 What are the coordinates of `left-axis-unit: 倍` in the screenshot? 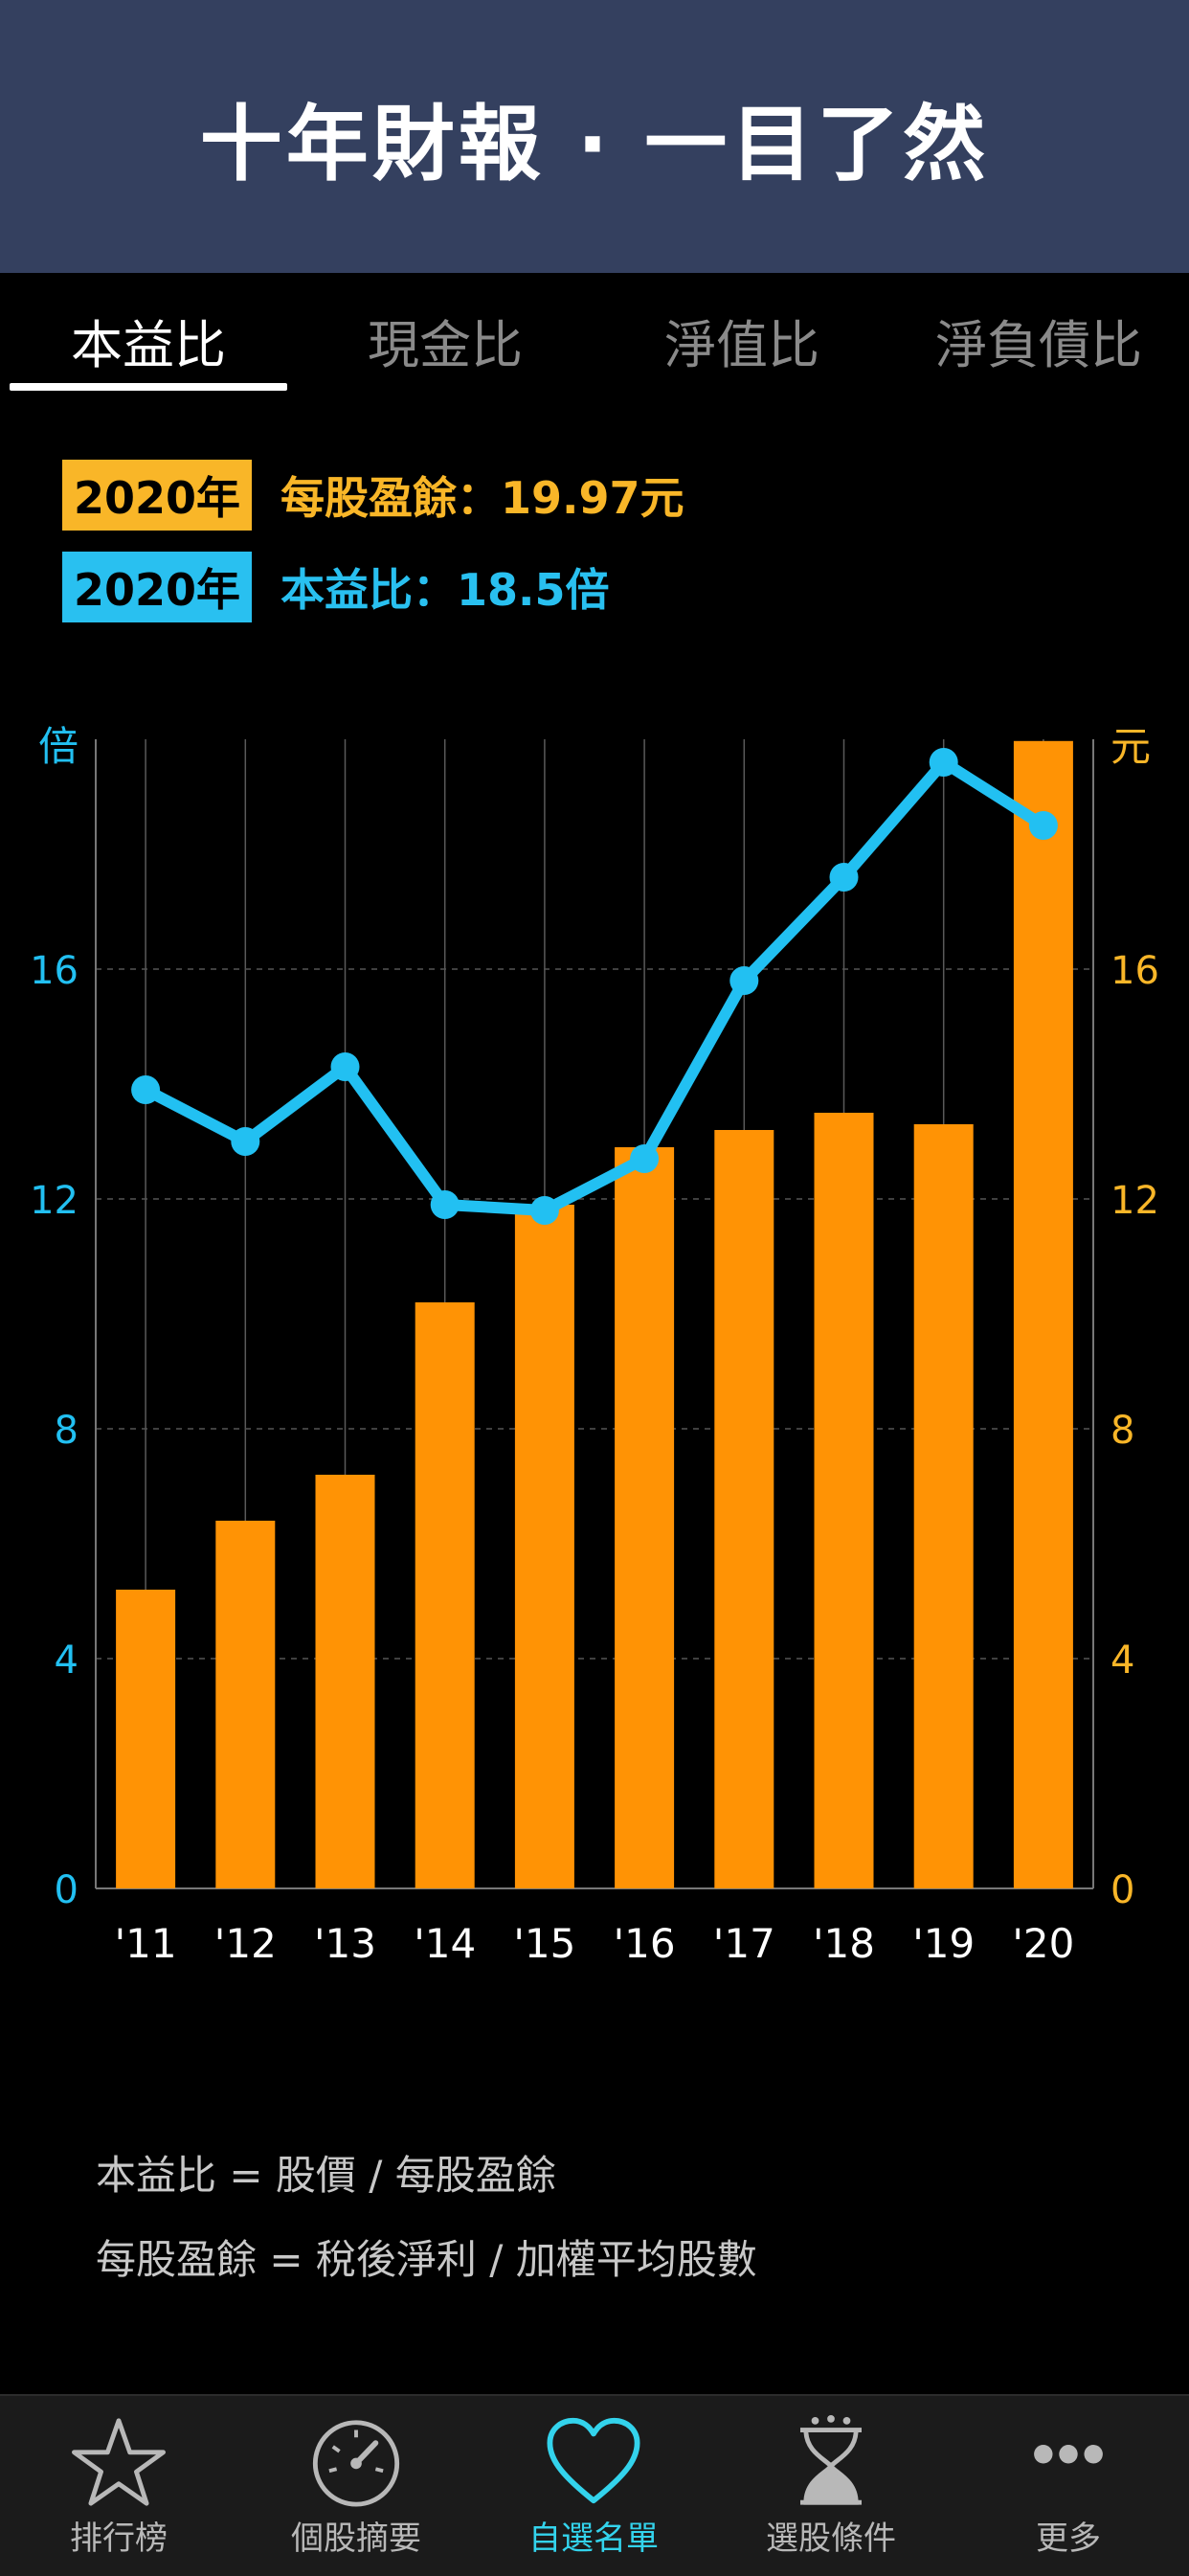 It's located at (58, 746).